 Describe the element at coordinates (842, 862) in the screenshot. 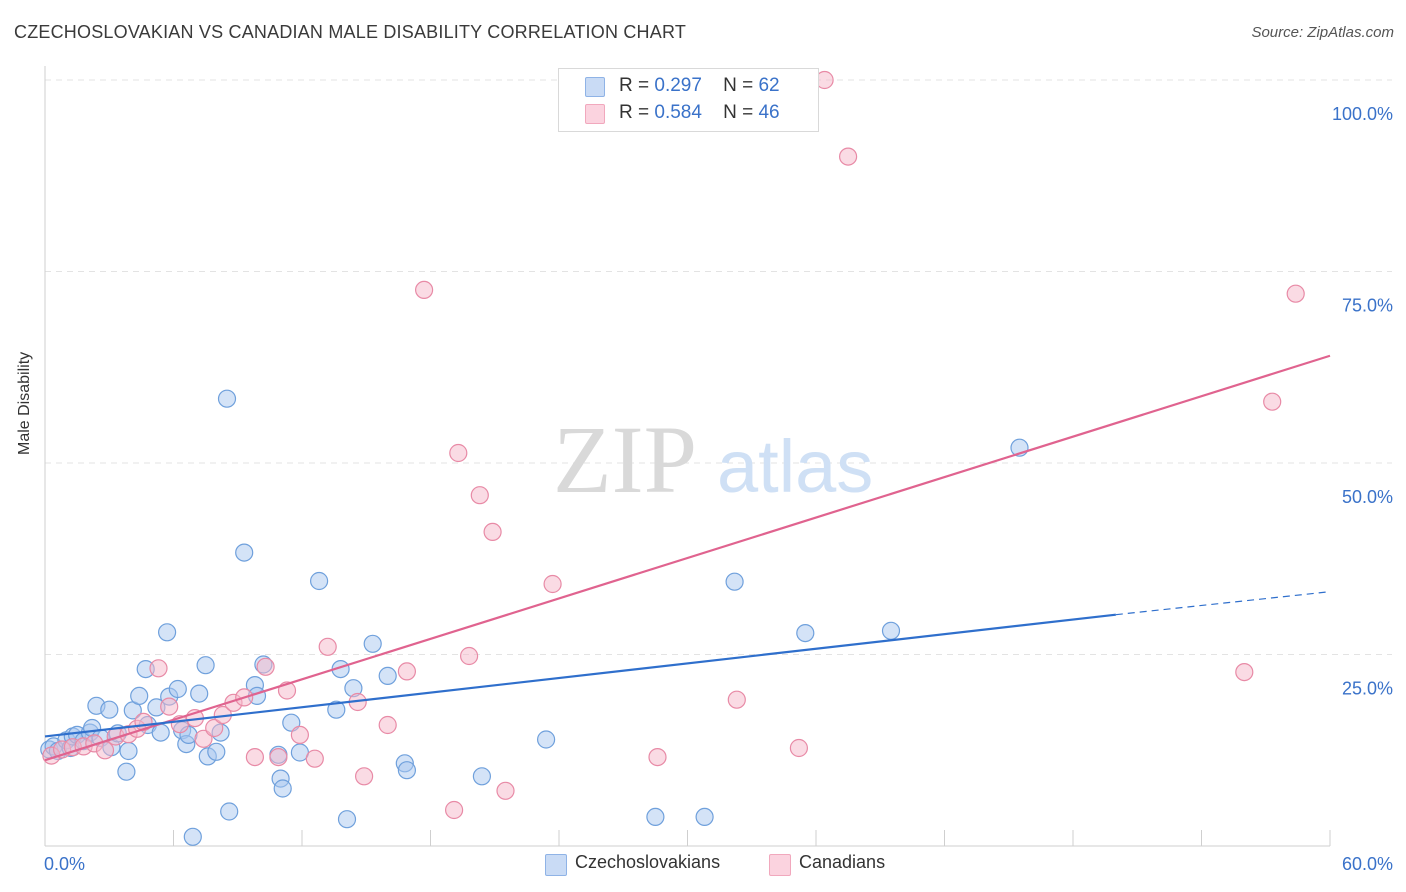

I see `legend-label: Canadians` at that location.